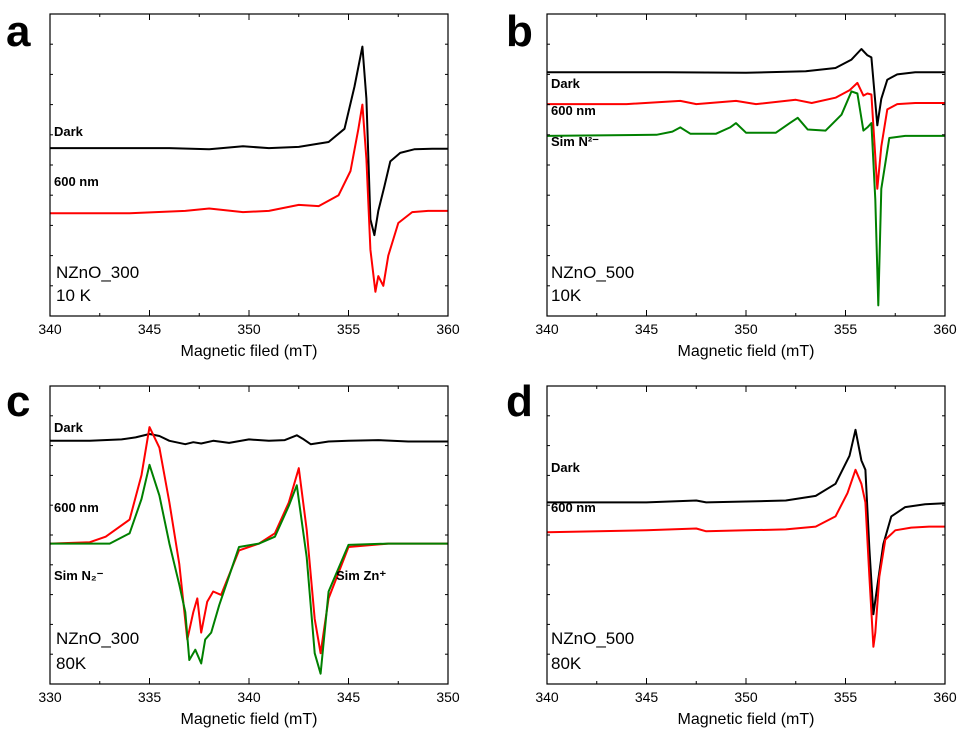 This screenshot has width=961, height=736. Describe the element at coordinates (519, 31) in the screenshot. I see `panel-letter: b` at that location.